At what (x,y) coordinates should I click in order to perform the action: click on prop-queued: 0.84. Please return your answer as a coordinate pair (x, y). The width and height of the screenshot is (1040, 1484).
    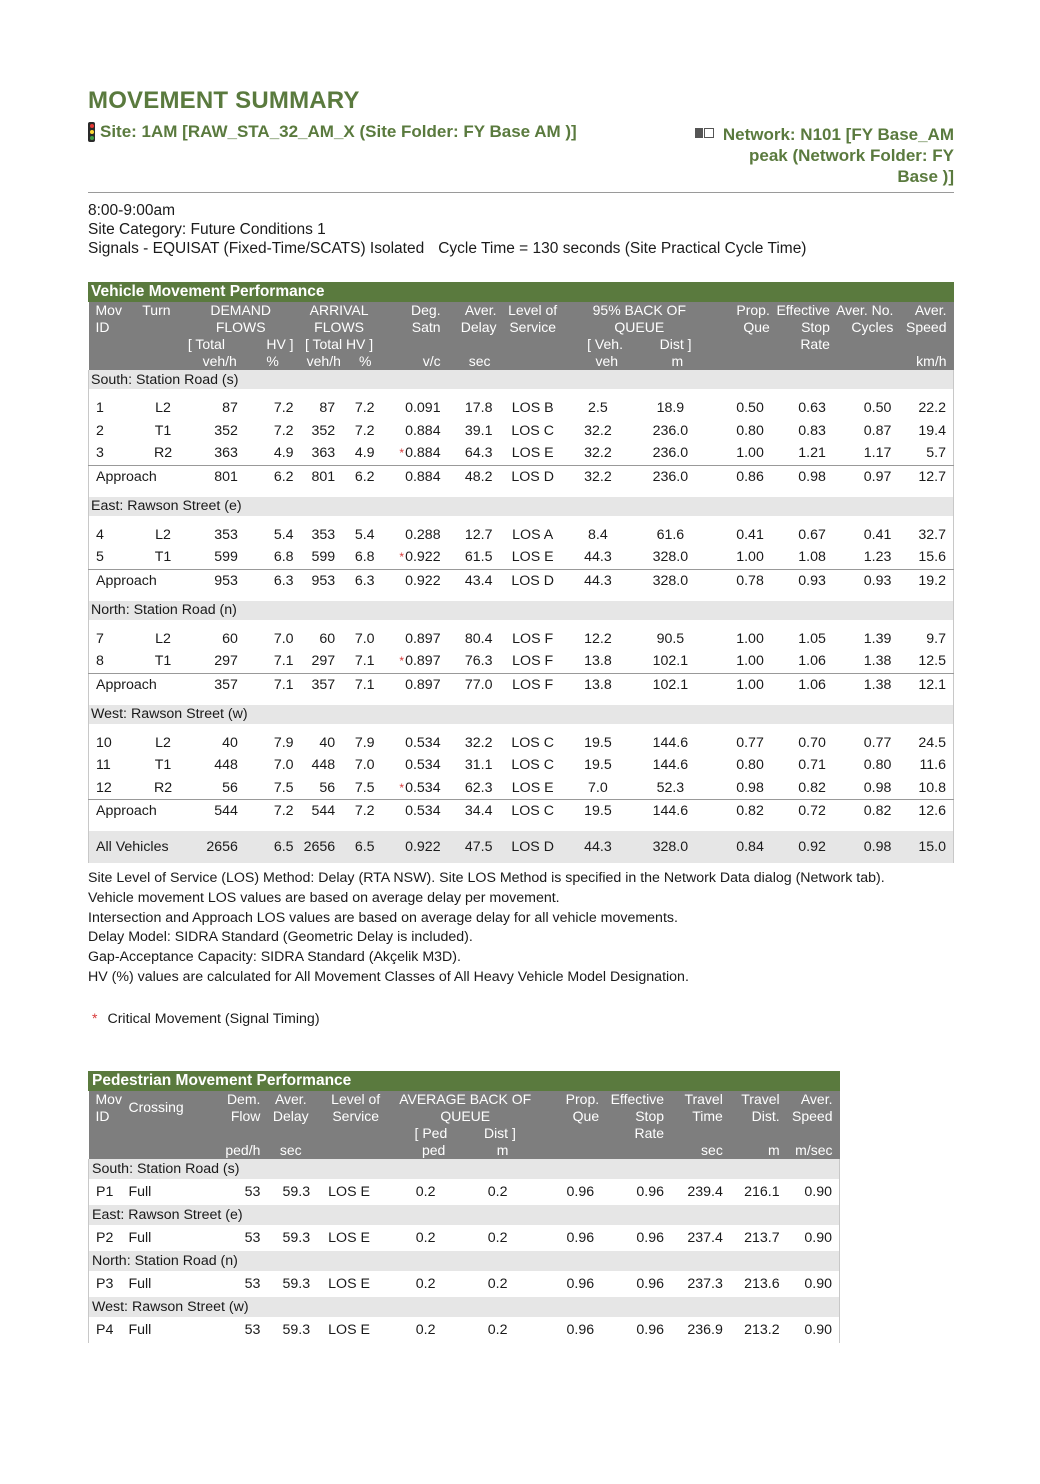
    Looking at the image, I should click on (741, 847).